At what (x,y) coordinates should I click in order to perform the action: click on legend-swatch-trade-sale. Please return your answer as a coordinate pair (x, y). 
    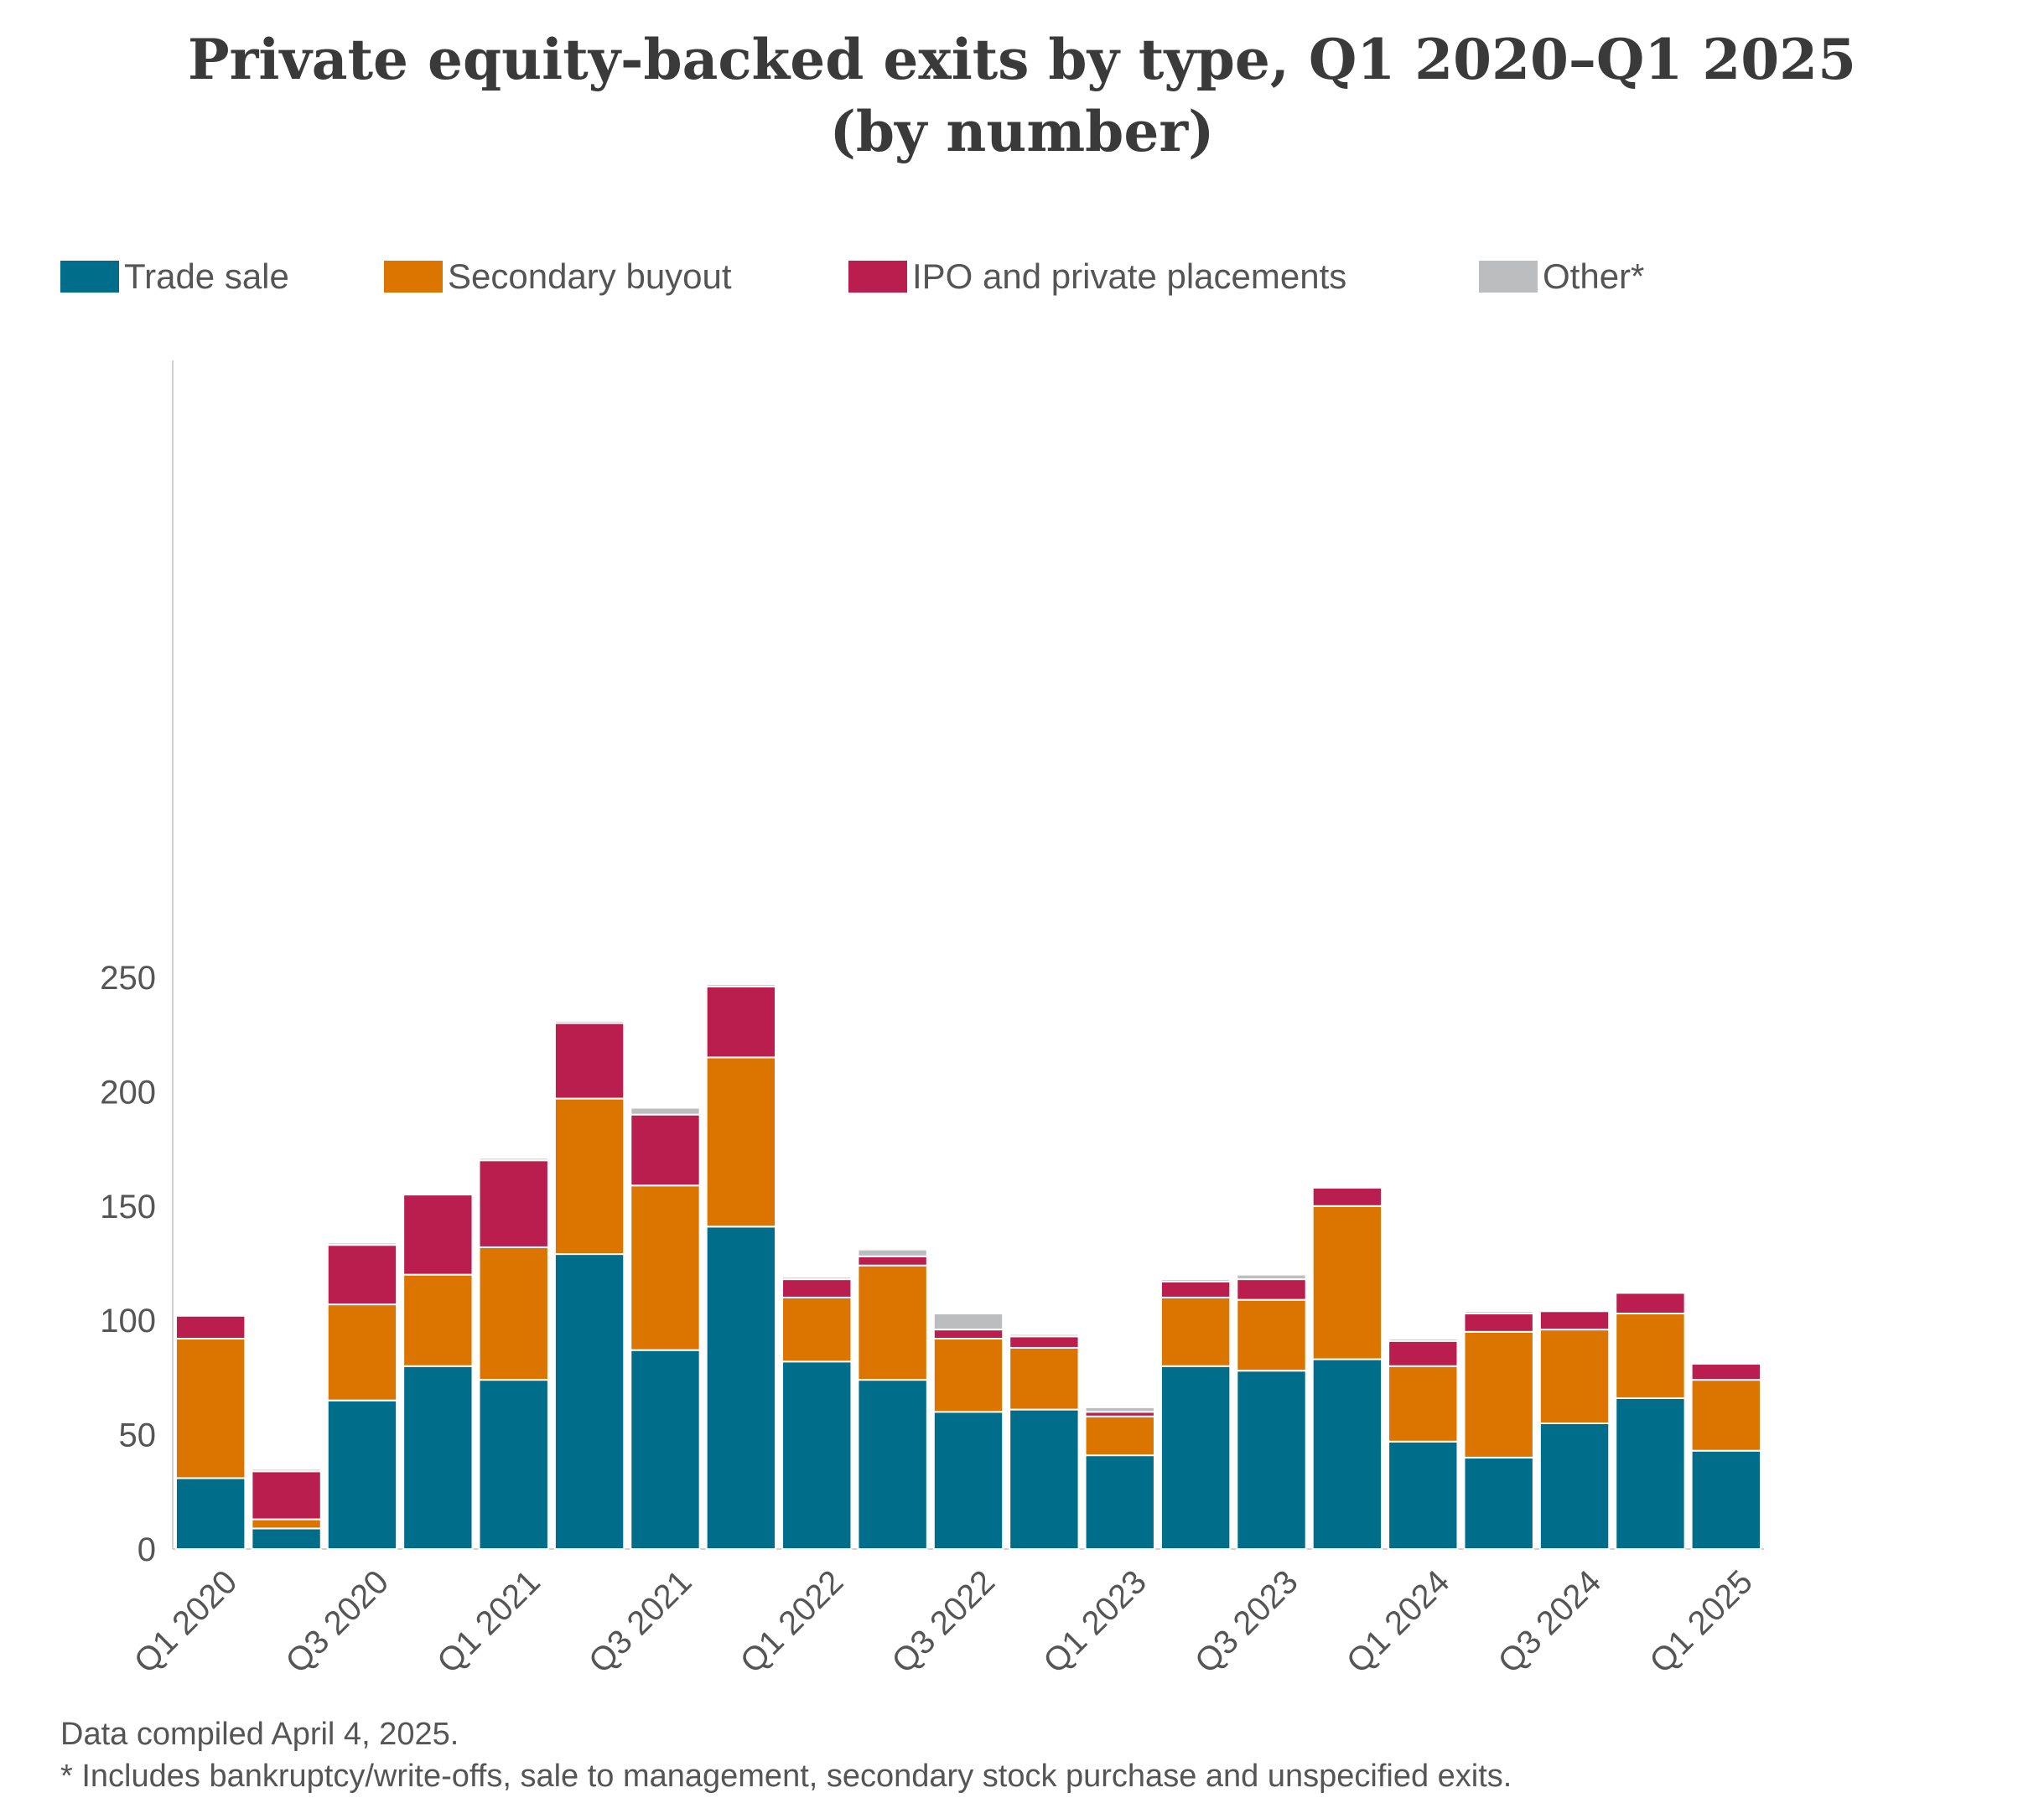
    Looking at the image, I should click on (89, 277).